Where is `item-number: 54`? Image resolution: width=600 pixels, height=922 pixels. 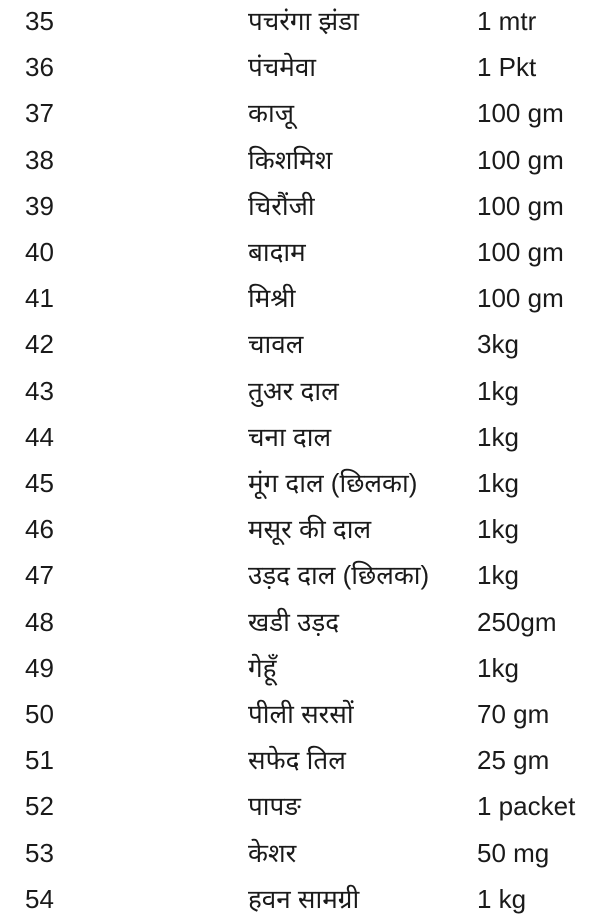
item-number: 54 is located at coordinates (39, 898).